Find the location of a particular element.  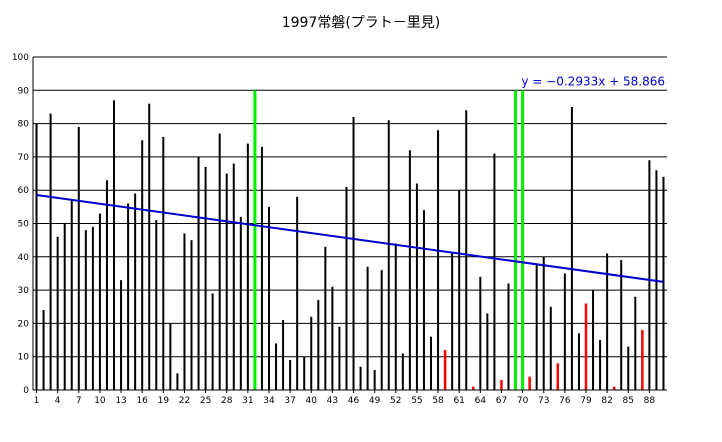

x-tick-label: 64 is located at coordinates (481, 401).